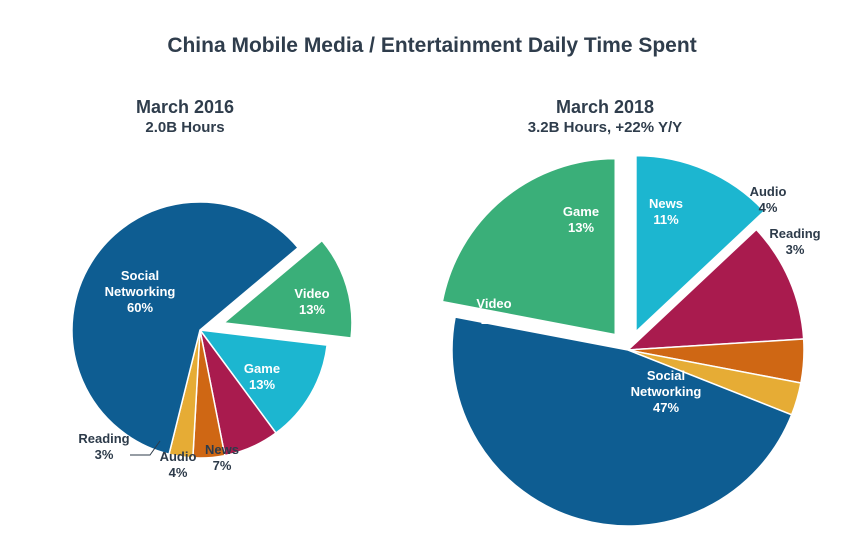  I want to click on slice-value-video: 22%, so click(494, 319).